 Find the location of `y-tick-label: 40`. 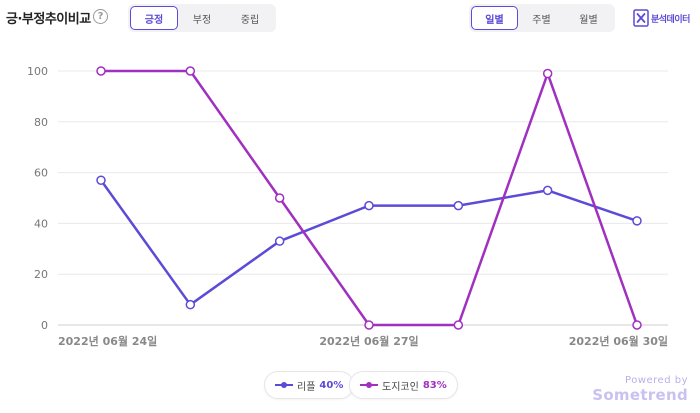

y-tick-label: 40 is located at coordinates (41, 223).